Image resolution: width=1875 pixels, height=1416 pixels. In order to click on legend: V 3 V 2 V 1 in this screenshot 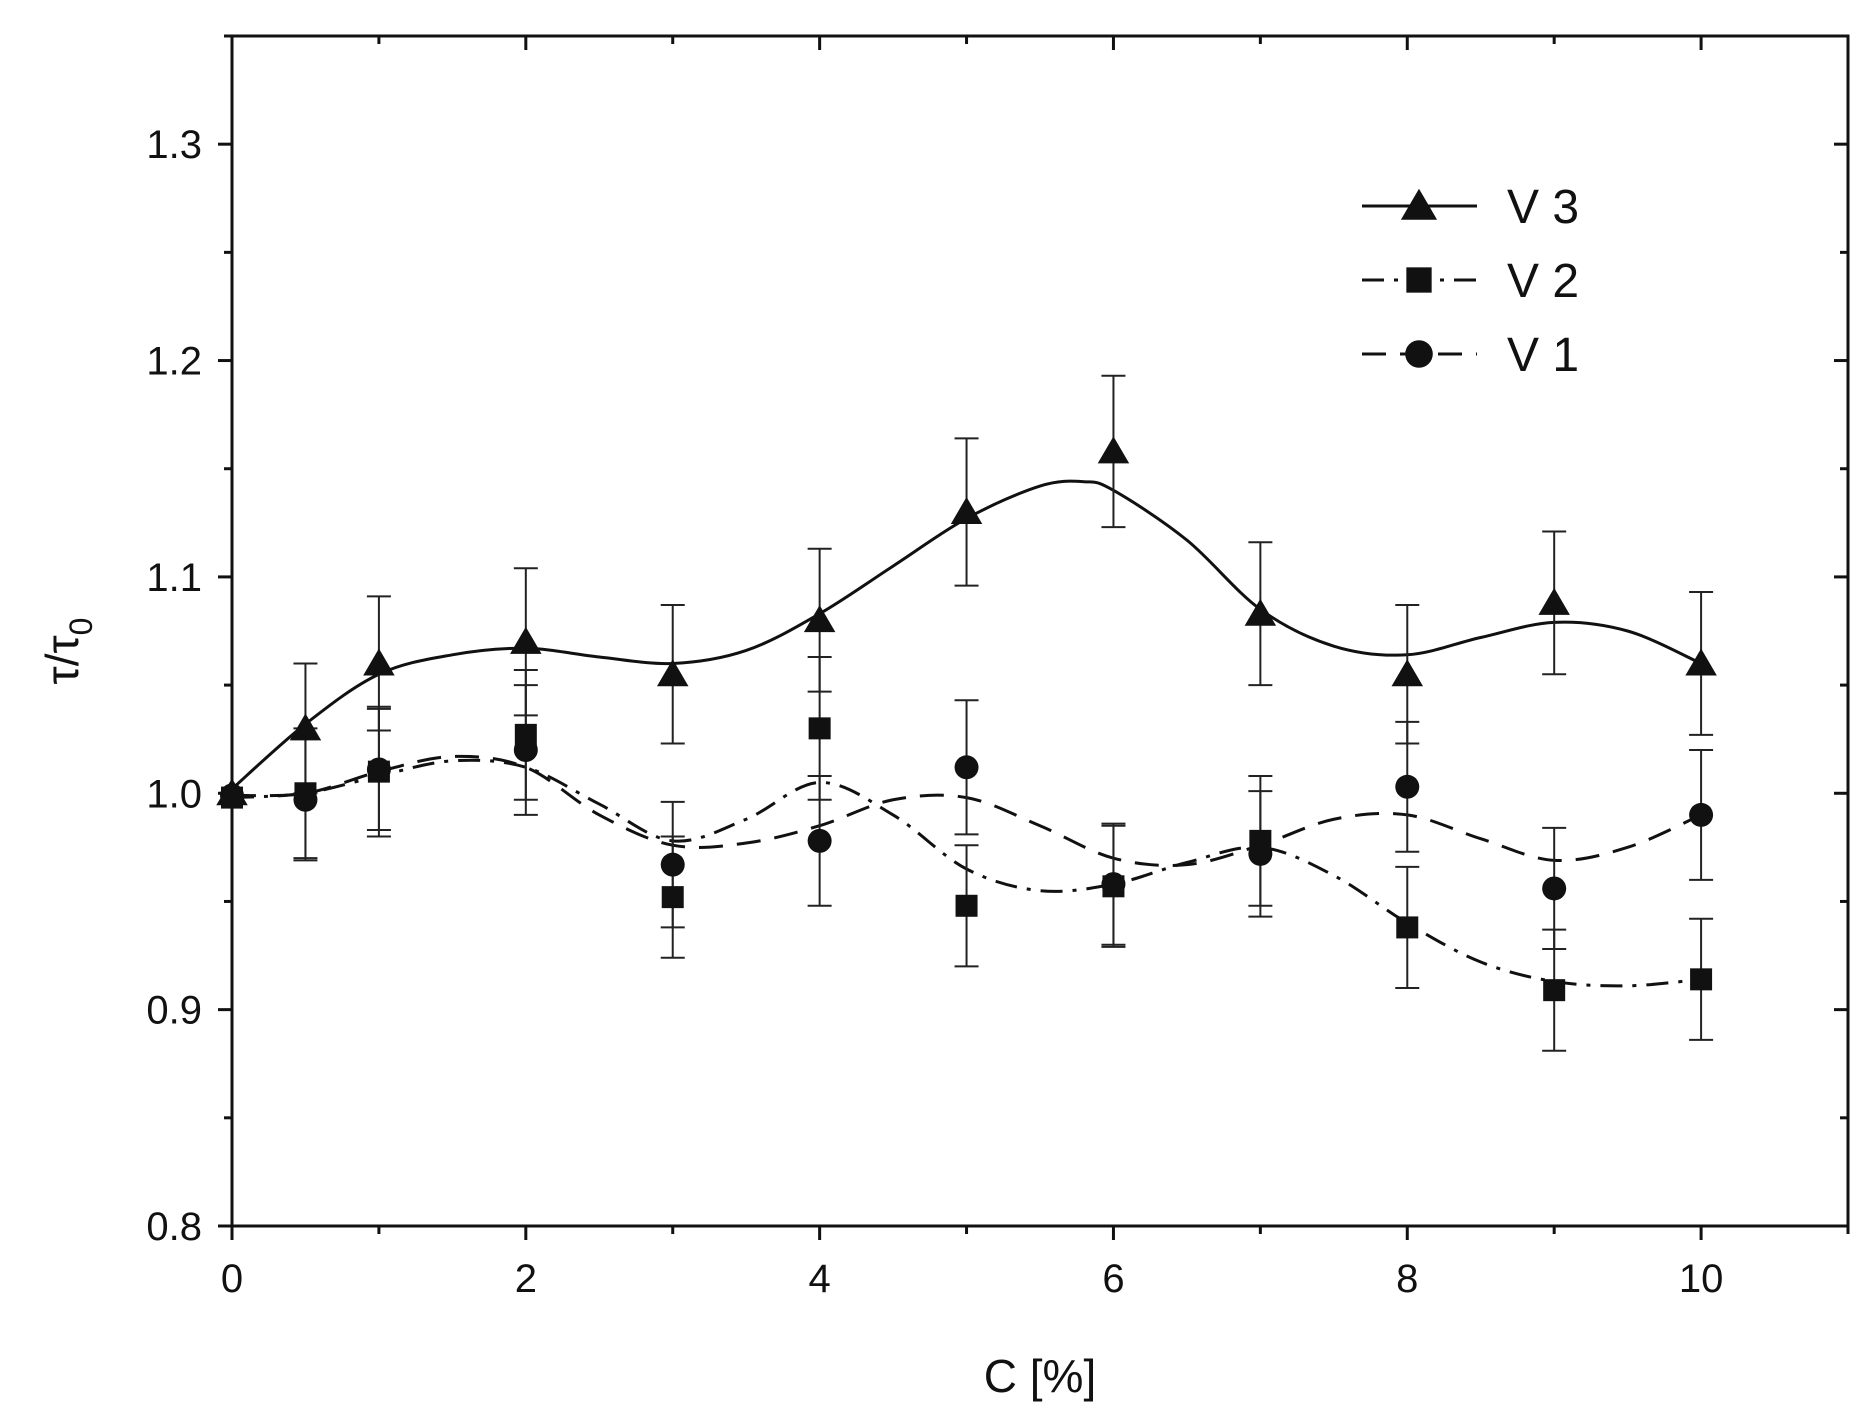, I will do `click(1470, 281)`.